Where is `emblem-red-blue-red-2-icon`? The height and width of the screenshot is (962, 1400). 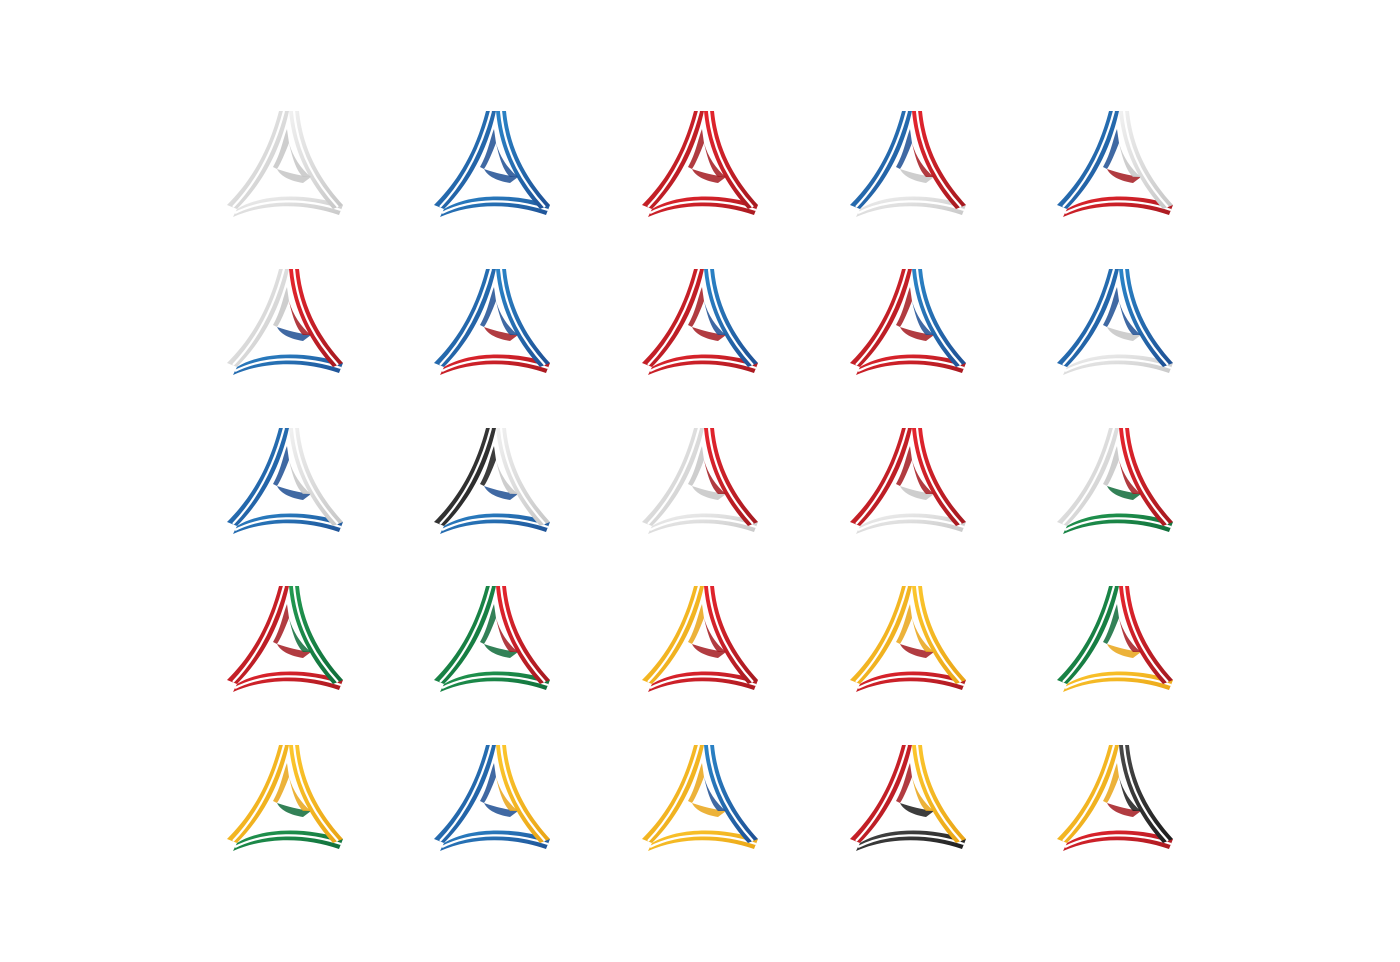 emblem-red-blue-red-2-icon is located at coordinates (908, 321).